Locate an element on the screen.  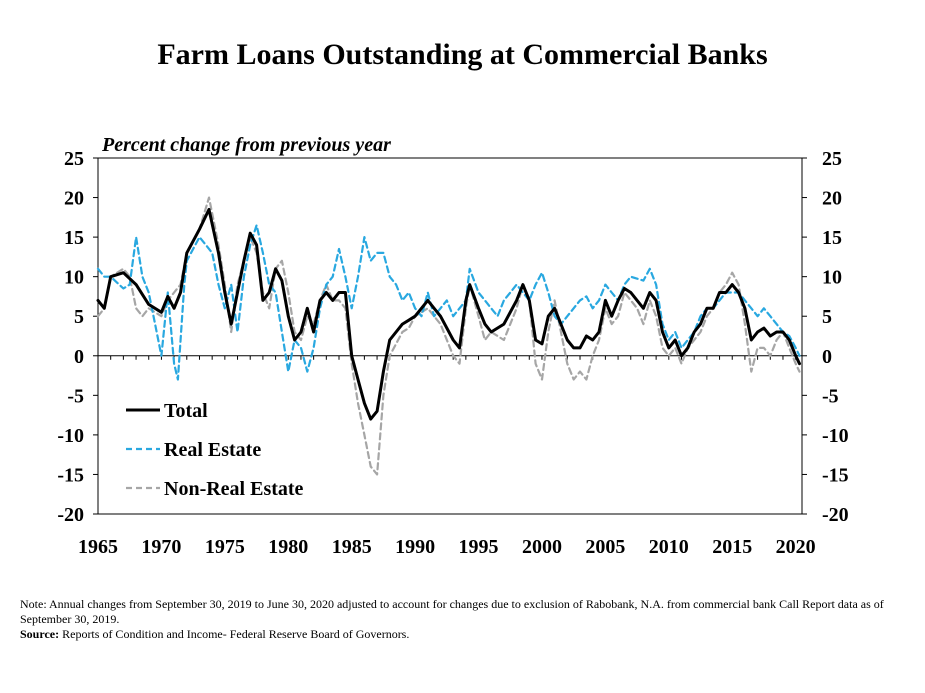
y-tick-label-left: -15 is located at coordinates (70, 475).